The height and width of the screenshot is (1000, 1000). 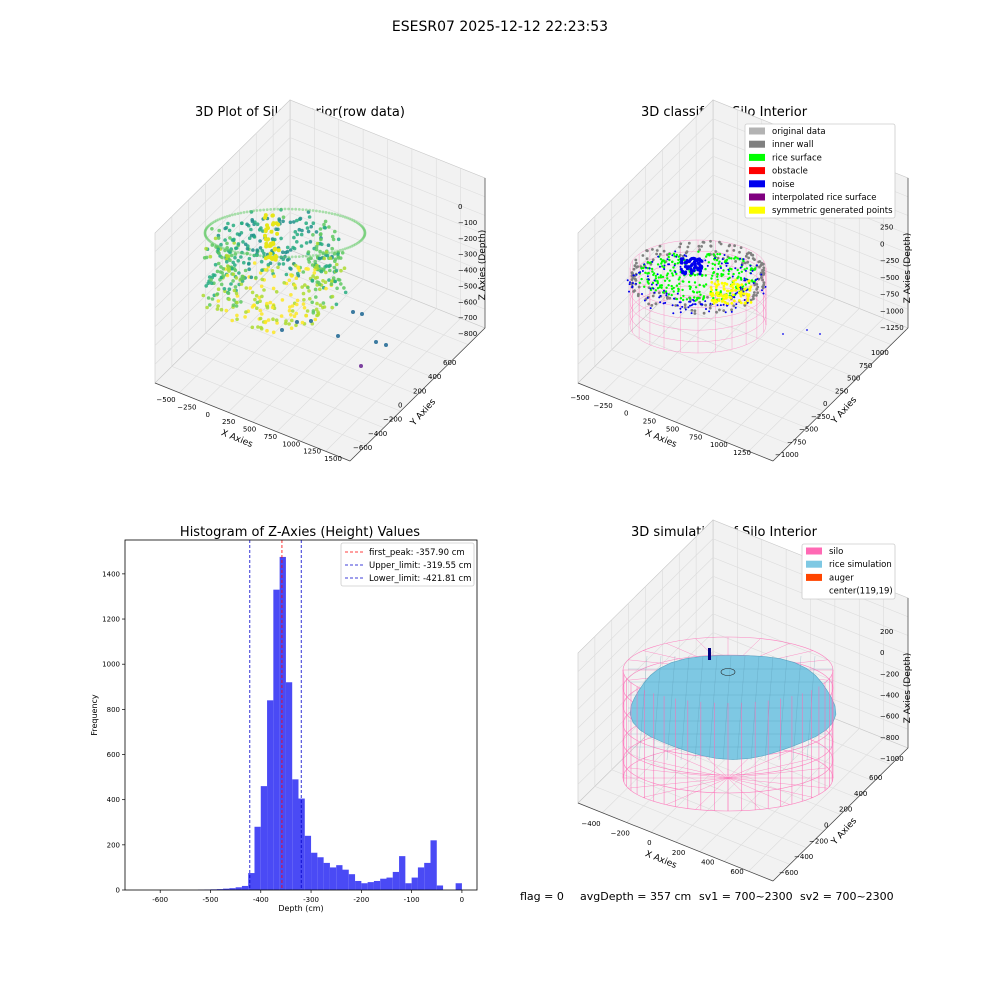 I want to click on z-tick-label: −1250, so click(x=892, y=328).